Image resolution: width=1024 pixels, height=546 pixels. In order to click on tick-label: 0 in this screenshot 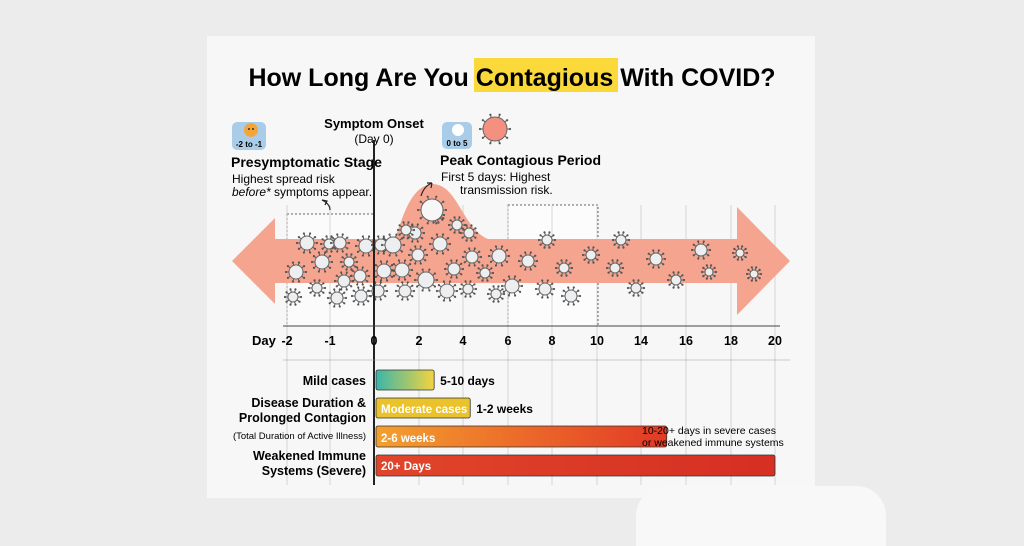, I will do `click(374, 341)`.